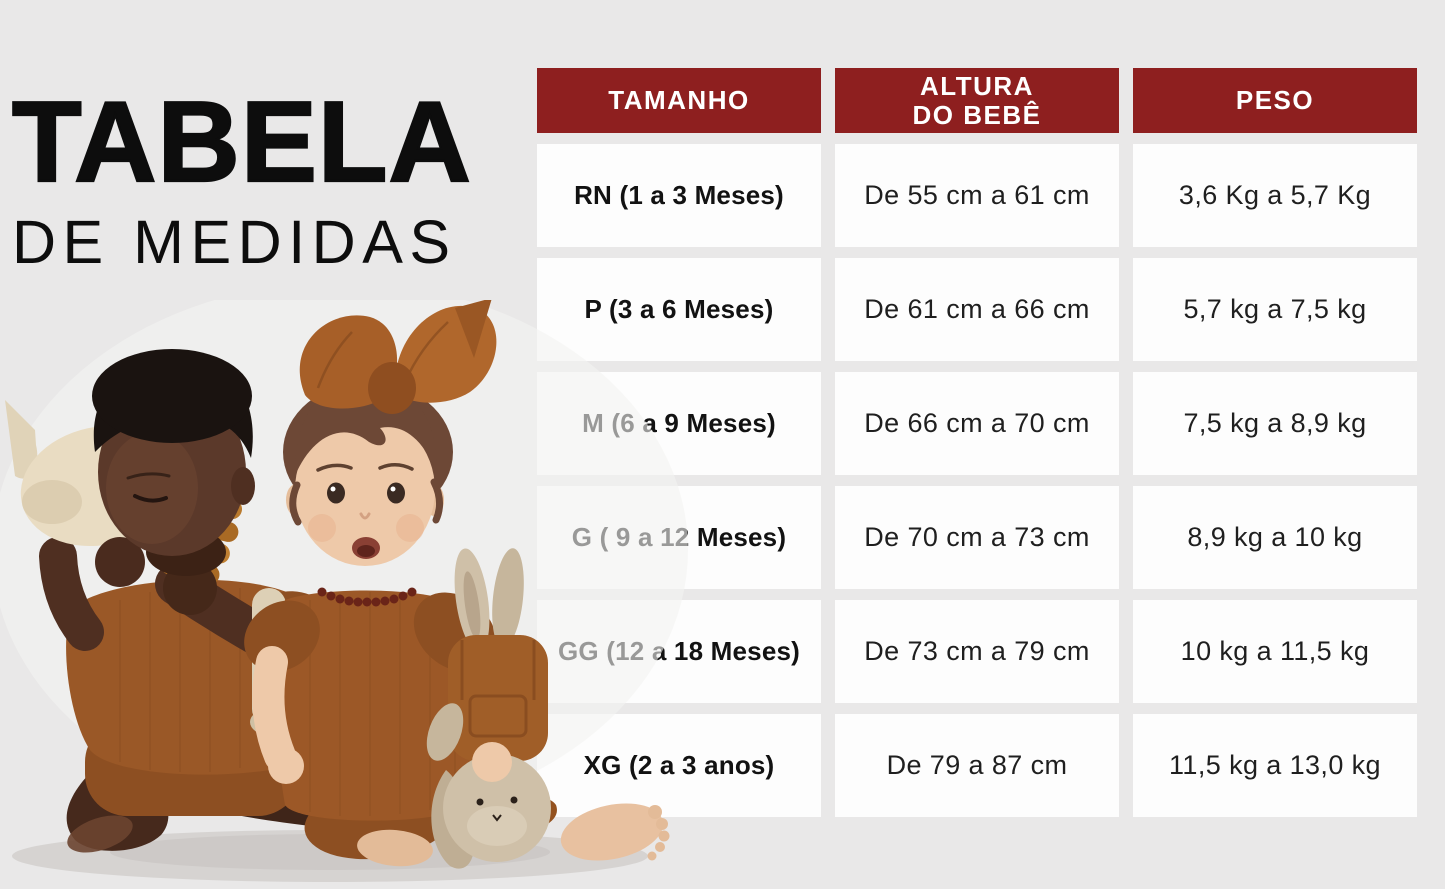 The image size is (1445, 889). What do you see at coordinates (1275, 765) in the screenshot?
I see `row-xg-weight: 11,5 kg a 13,0 kg` at bounding box center [1275, 765].